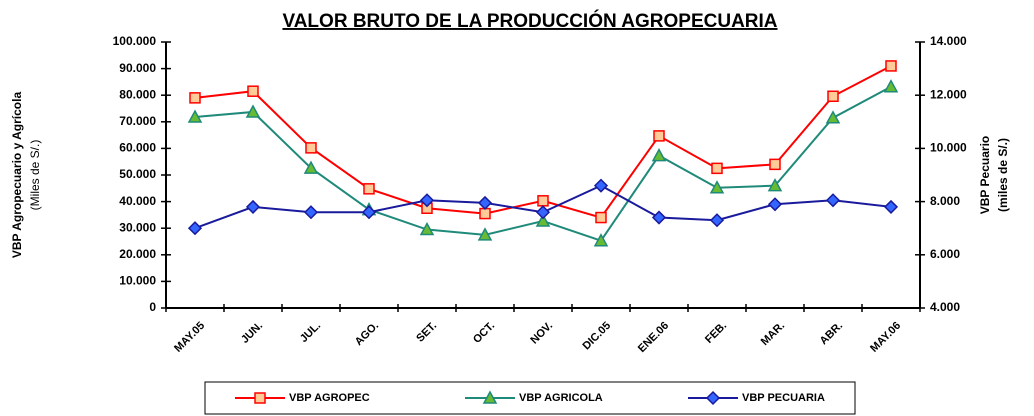  Describe the element at coordinates (783, 398) in the screenshot. I see `legend-label: VBP PECUARIA` at that location.